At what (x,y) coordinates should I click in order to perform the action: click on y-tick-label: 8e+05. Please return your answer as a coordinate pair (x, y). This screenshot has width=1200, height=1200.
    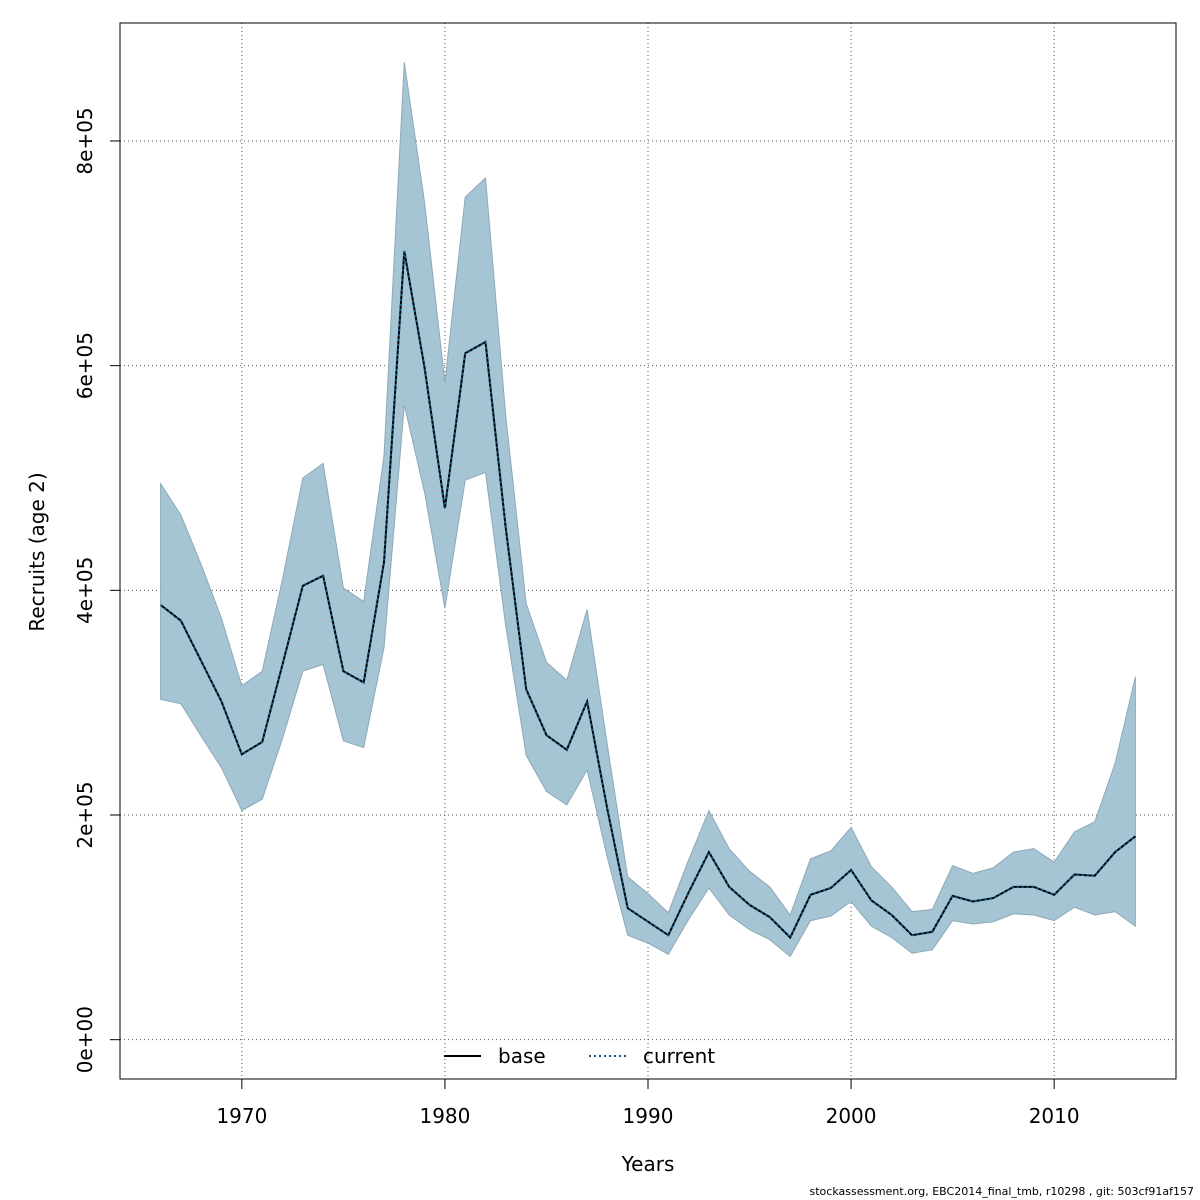
    Looking at the image, I should click on (85, 140).